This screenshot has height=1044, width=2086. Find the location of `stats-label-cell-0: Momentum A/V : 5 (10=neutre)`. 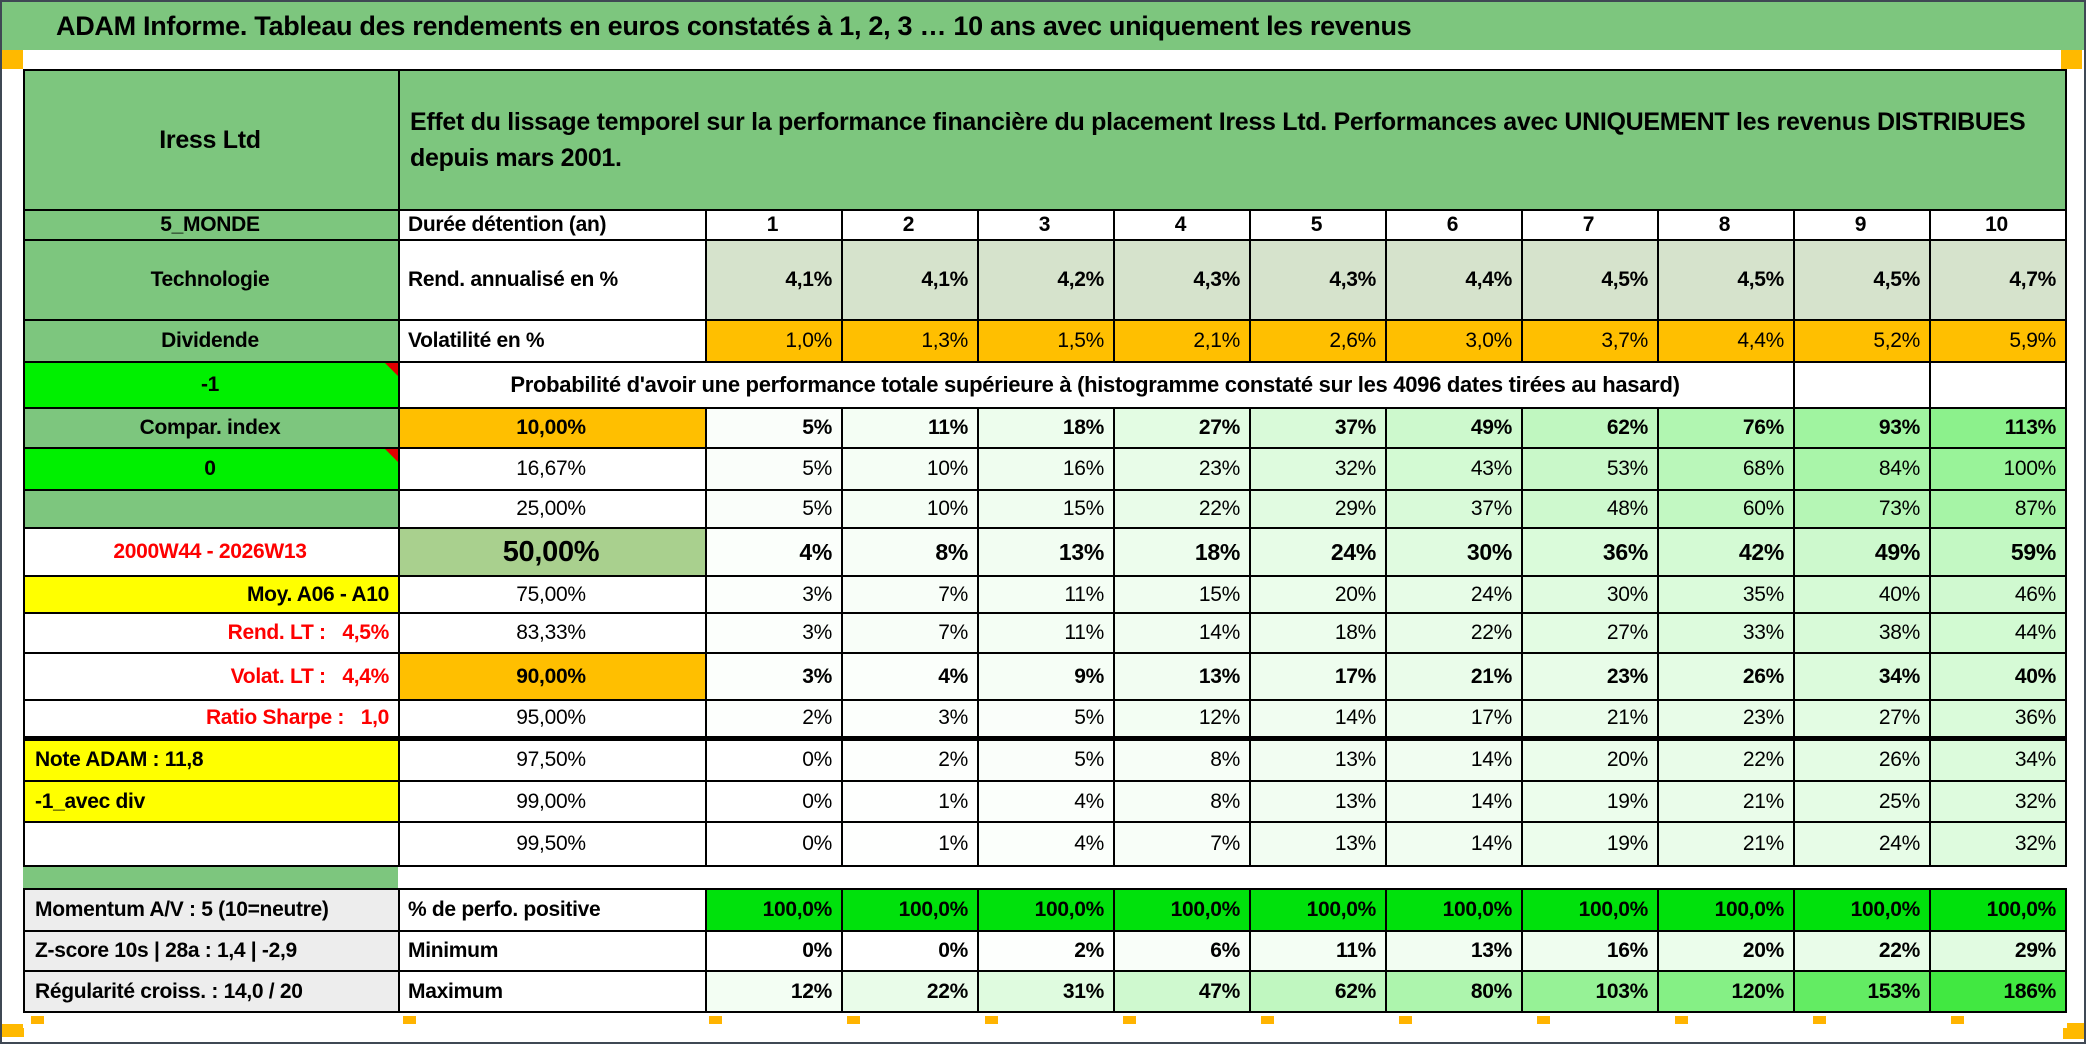

stats-label-cell-0: Momentum A/V : 5 (10=neutre) is located at coordinates (211, 910).